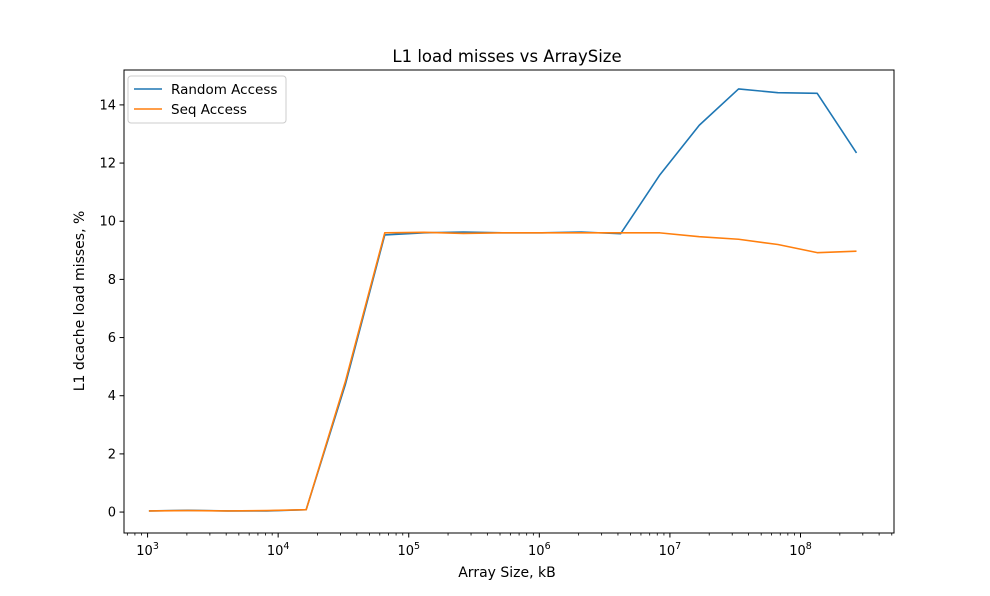 This screenshot has height=596, width=990. I want to click on y-tick-label: 14, so click(107, 105).